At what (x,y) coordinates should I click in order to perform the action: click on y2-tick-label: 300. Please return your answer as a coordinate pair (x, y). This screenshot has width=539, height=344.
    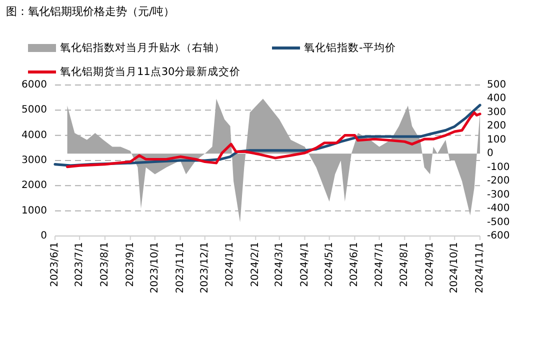
    Looking at the image, I should click on (496, 112).